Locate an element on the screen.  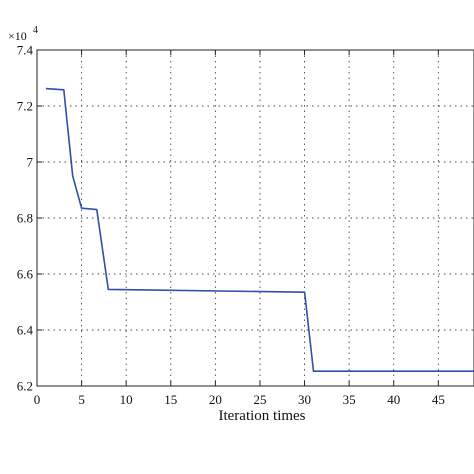
y-tick-labels: 6.2 6.4 6.6 6.8 7 7.2 7.4 is located at coordinates (25, 218).